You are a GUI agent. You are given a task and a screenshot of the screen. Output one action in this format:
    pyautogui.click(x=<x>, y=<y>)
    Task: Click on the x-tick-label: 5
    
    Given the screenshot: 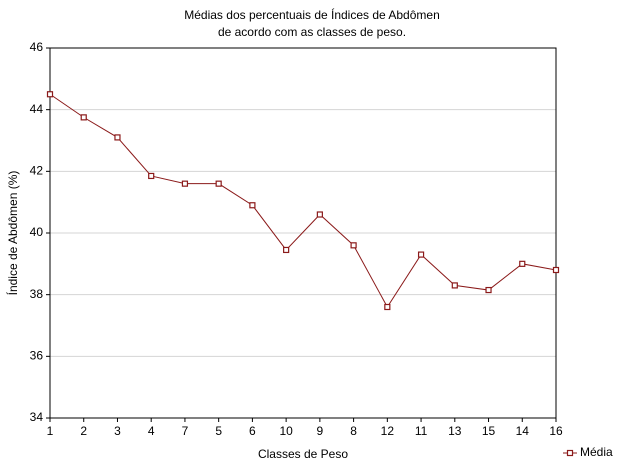 What is the action you would take?
    pyautogui.click(x=218, y=431)
    